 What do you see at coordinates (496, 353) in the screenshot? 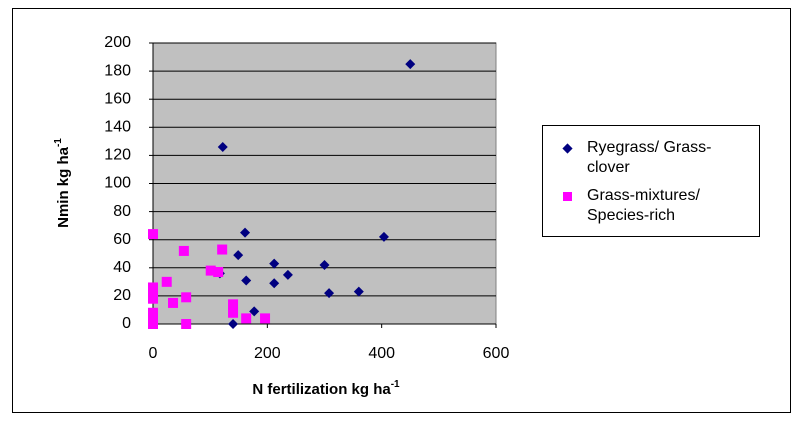
I see `x-tick-label: 600` at bounding box center [496, 353].